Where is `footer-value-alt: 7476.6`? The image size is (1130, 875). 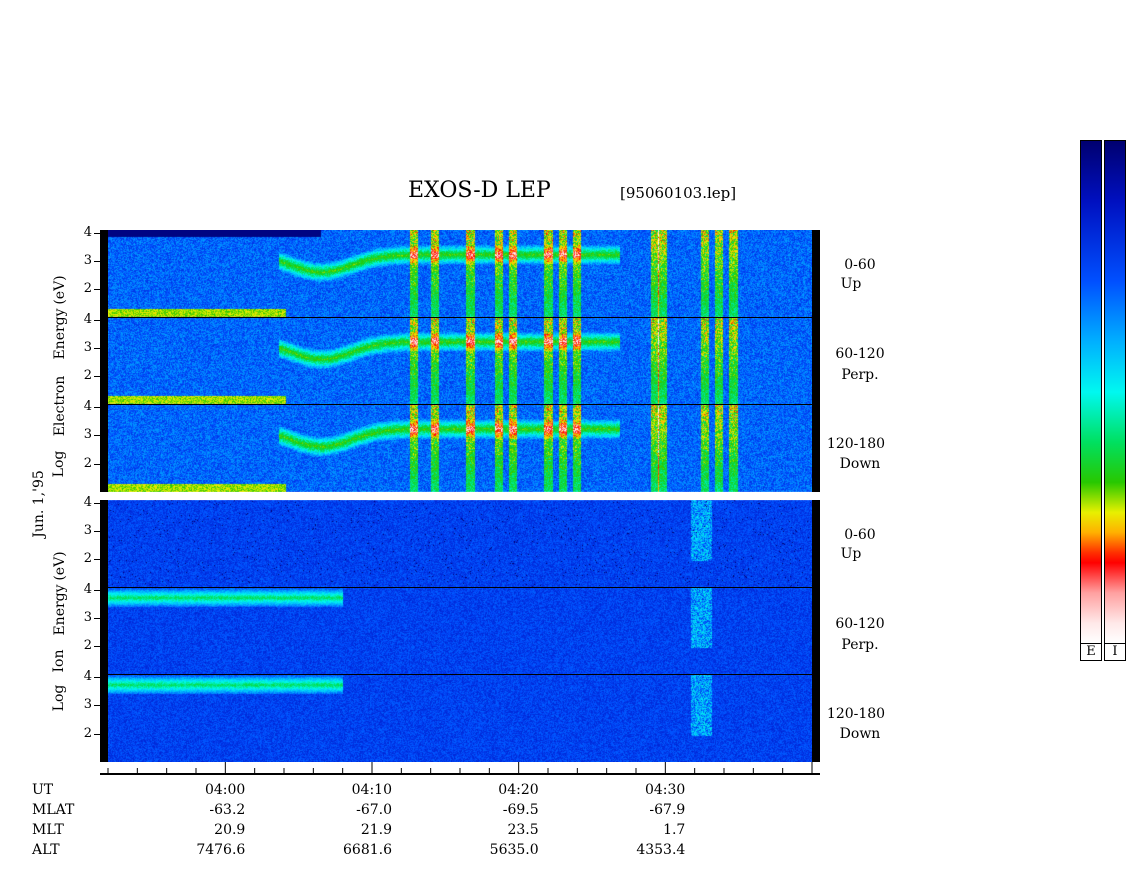
footer-value-alt: 7476.6 is located at coordinates (221, 850).